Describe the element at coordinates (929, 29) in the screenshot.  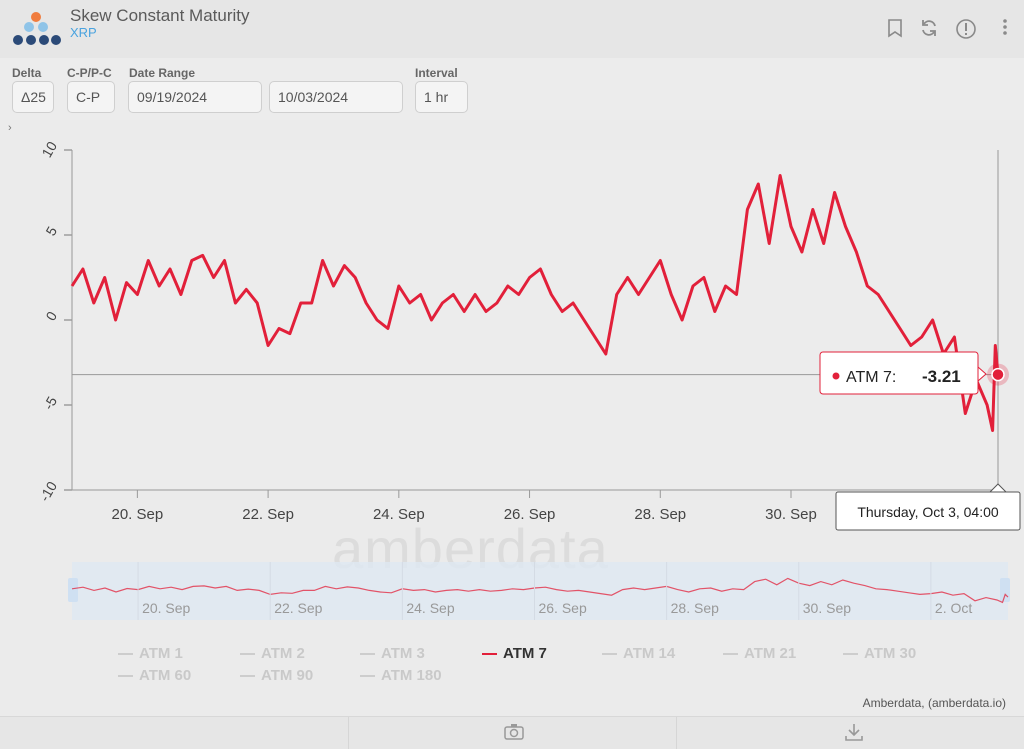
I see `refresh-icon` at that location.